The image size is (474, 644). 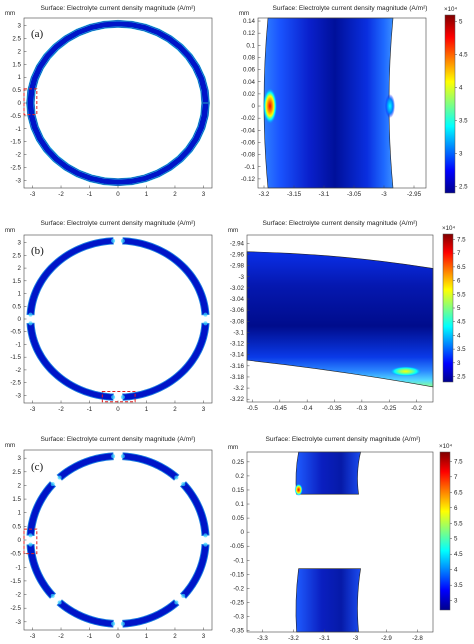 I want to click on colorbar-tick-label: 2.5, so click(x=461, y=377).